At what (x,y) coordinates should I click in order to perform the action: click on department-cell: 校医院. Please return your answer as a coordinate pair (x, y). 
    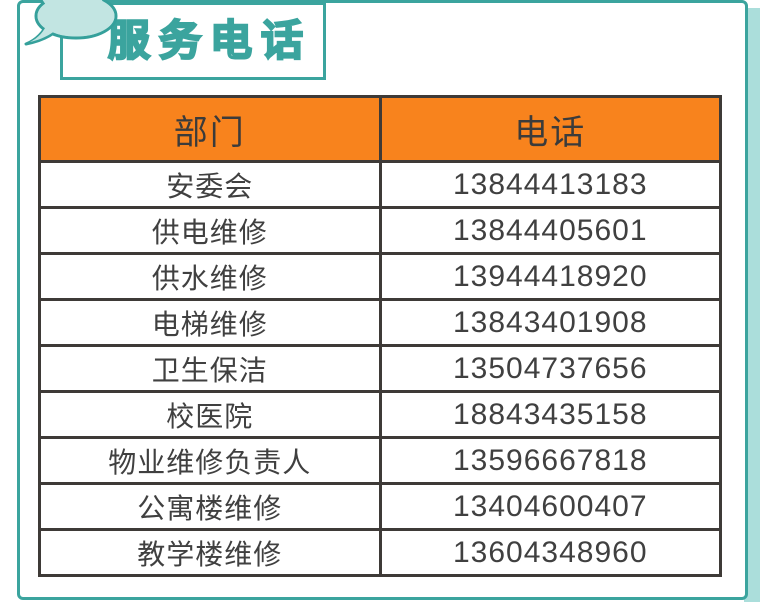
    Looking at the image, I should click on (210, 414).